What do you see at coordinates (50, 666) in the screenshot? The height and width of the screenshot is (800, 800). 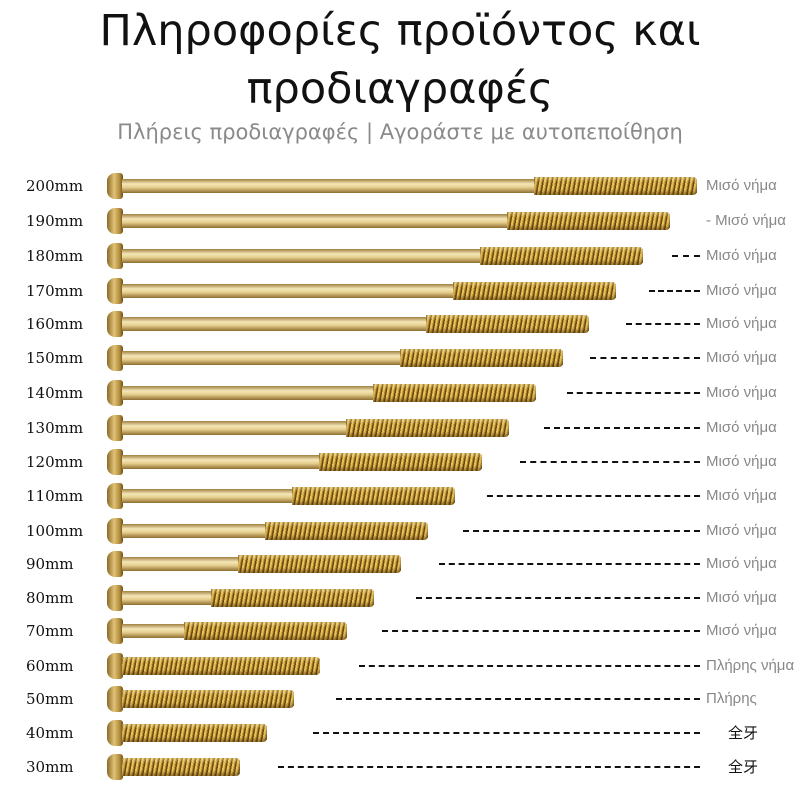 I see `size-label: 60mm` at bounding box center [50, 666].